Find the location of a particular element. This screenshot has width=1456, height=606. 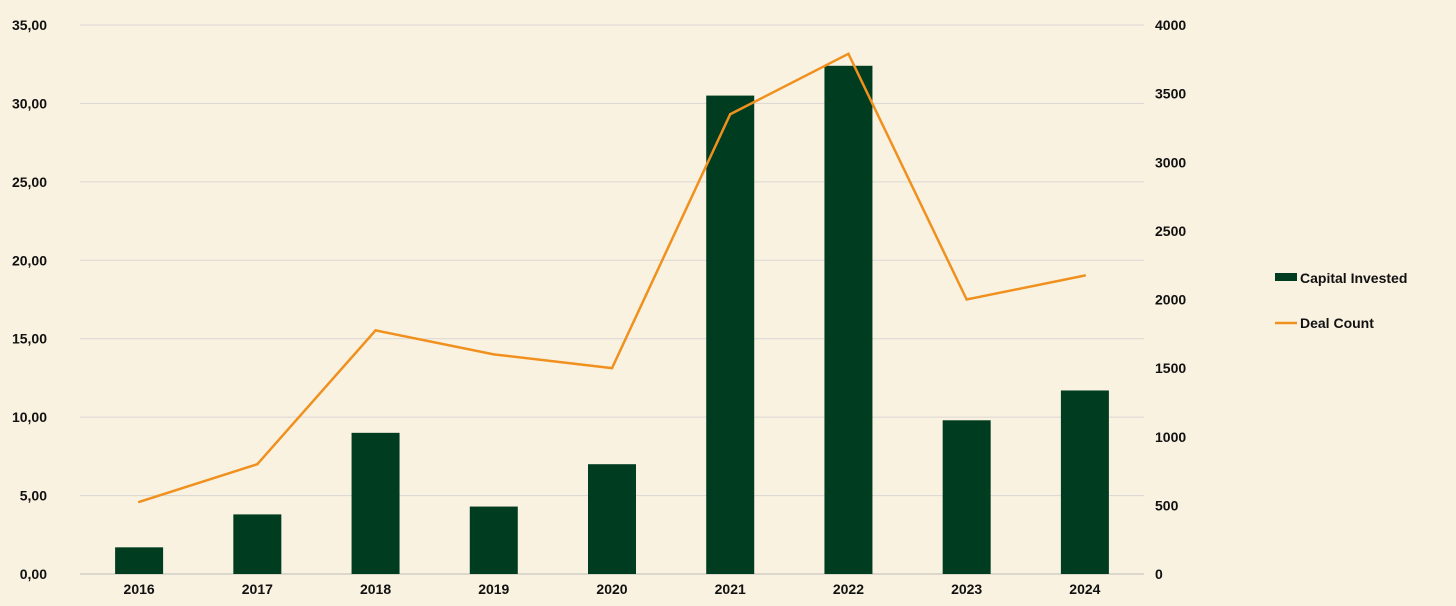

right-tick-label: 2500 is located at coordinates (1170, 231).